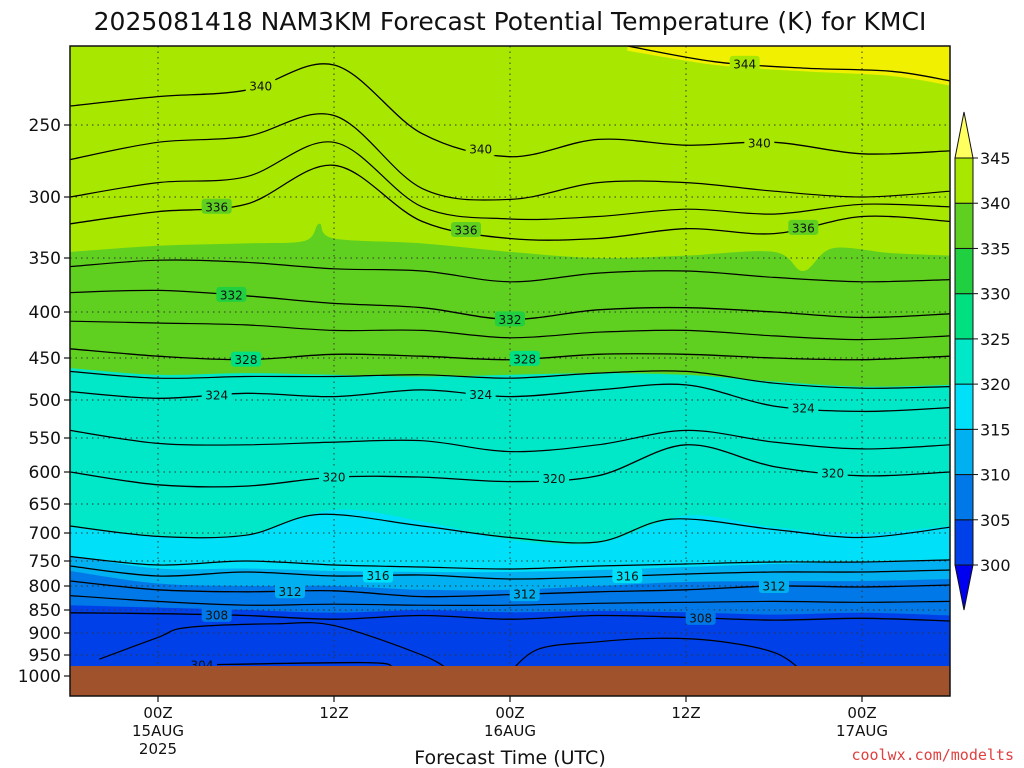 The height and width of the screenshot is (768, 1024). I want to click on colorbar-label-315: 315, so click(995, 429).